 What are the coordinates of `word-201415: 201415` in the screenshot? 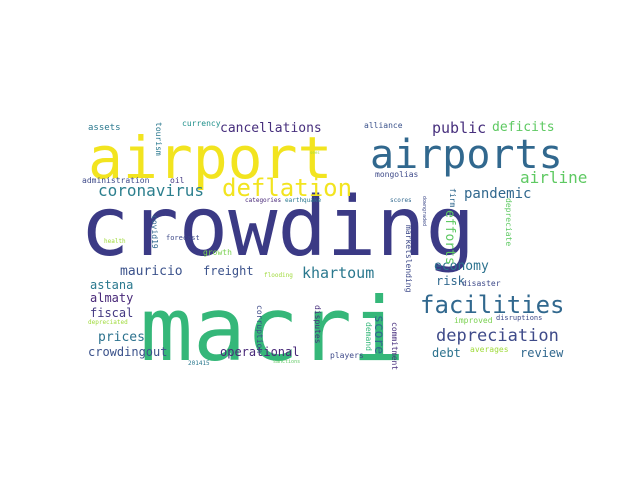 It's located at (199, 363).